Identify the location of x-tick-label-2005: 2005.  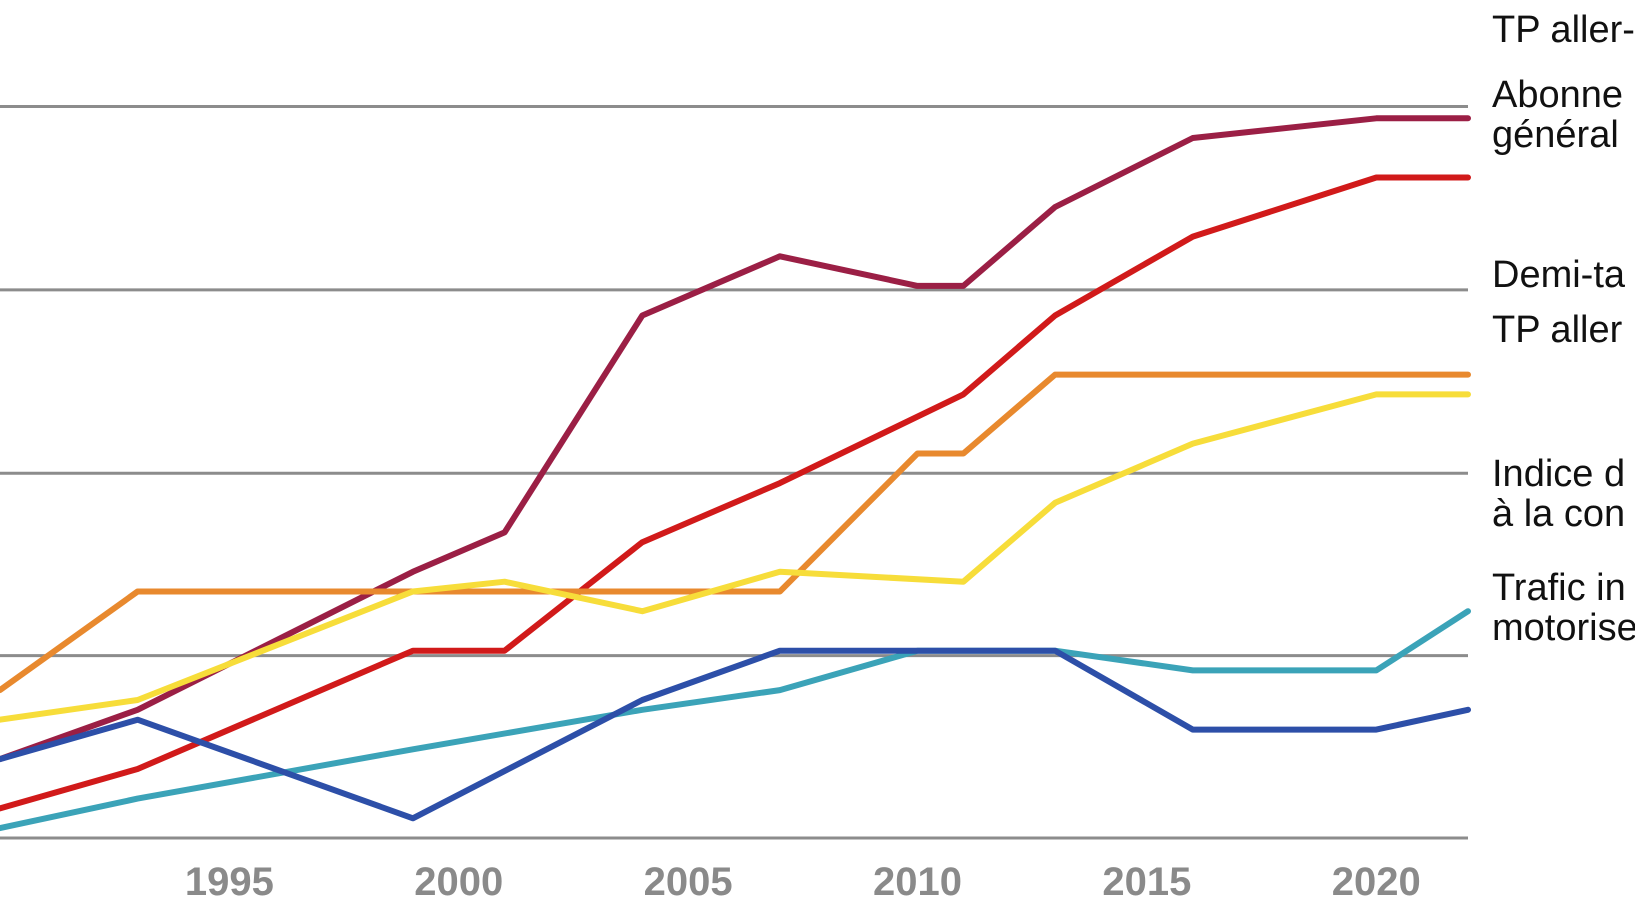
(688, 882).